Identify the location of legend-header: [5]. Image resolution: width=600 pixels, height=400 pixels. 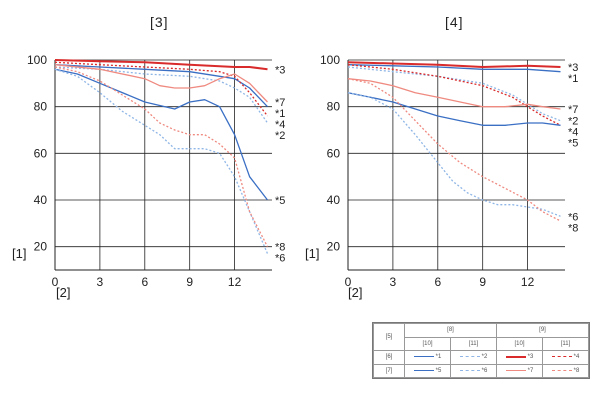
(389, 337).